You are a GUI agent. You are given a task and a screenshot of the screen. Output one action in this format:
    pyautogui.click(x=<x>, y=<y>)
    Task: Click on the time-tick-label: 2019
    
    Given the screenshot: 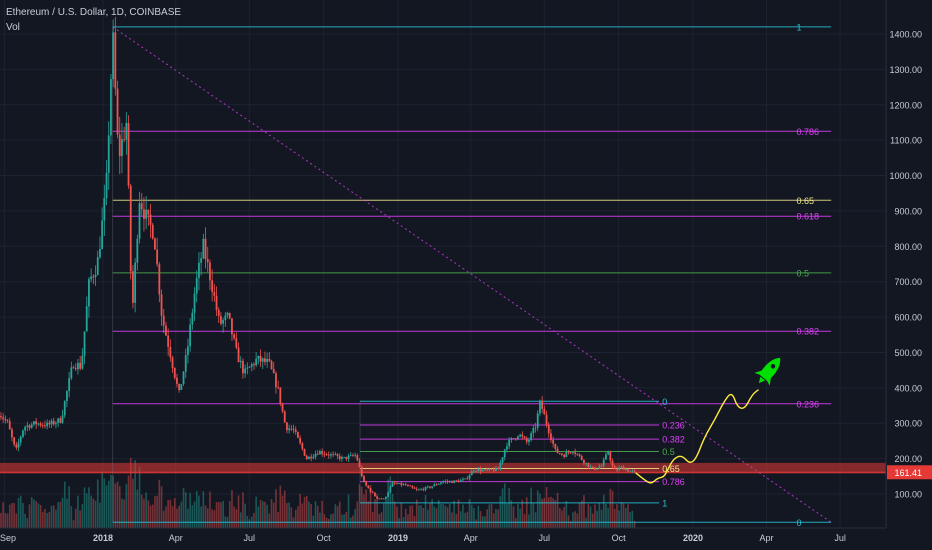 What is the action you would take?
    pyautogui.click(x=398, y=538)
    